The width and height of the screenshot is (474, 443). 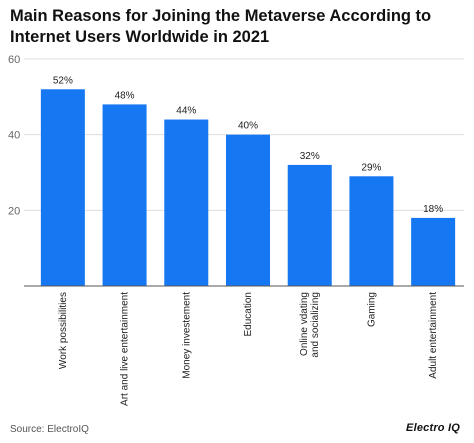 I want to click on category-label: Money investement, so click(x=186, y=335).